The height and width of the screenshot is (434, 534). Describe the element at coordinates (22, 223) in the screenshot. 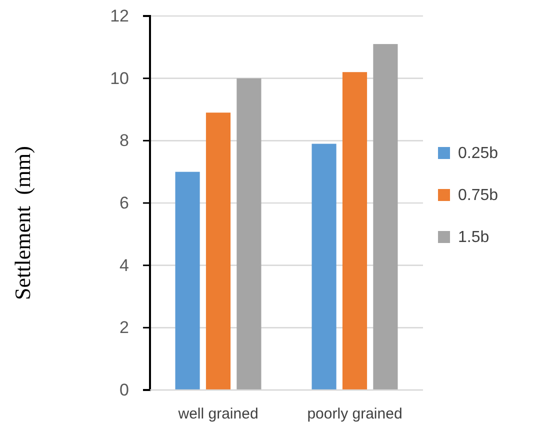

I see `y-axis-title: Settlement (mm)` at that location.